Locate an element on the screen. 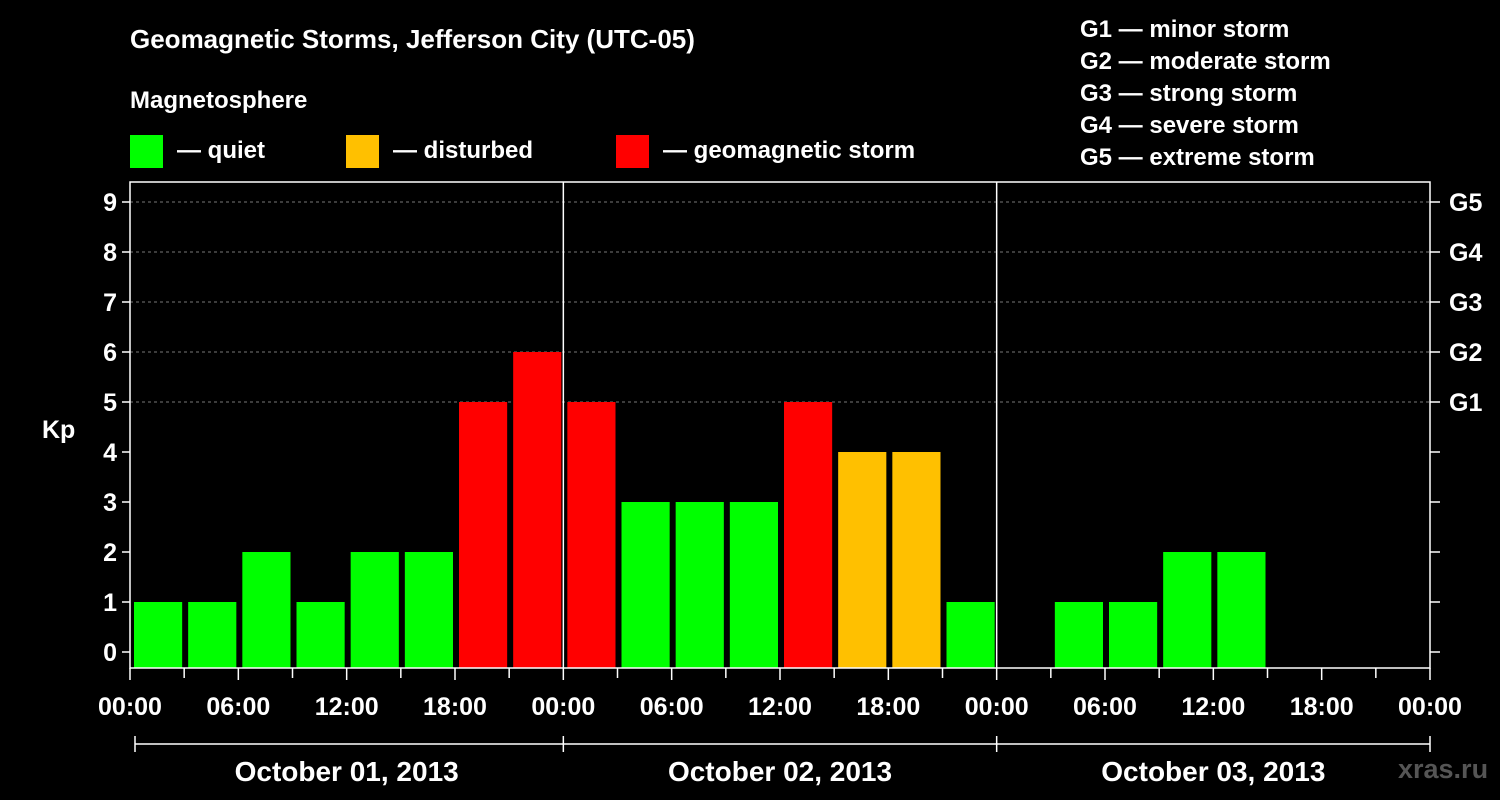 This screenshot has height=800, width=1500. legend-disturbed-swatch is located at coordinates (362, 151).